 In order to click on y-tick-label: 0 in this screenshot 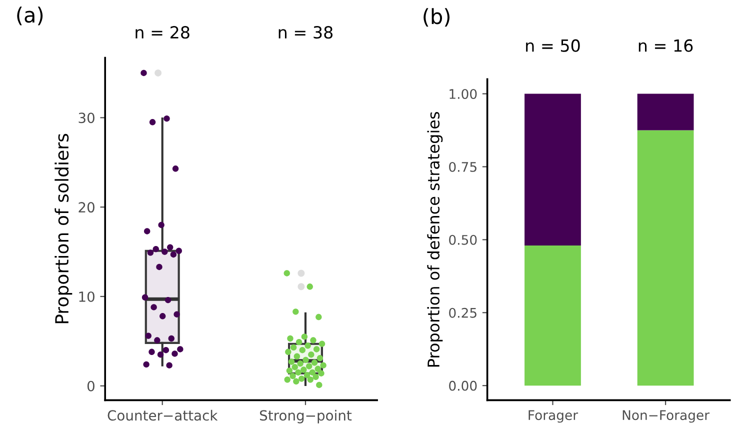, I will do `click(90, 386)`.